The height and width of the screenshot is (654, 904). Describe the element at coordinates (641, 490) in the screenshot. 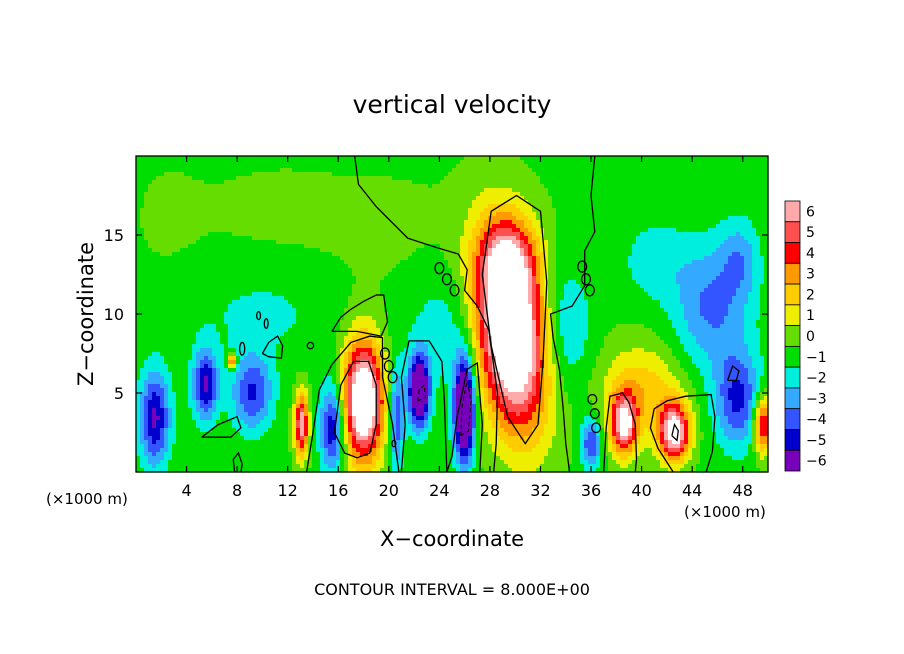

I see `x-tick-label: 40` at that location.